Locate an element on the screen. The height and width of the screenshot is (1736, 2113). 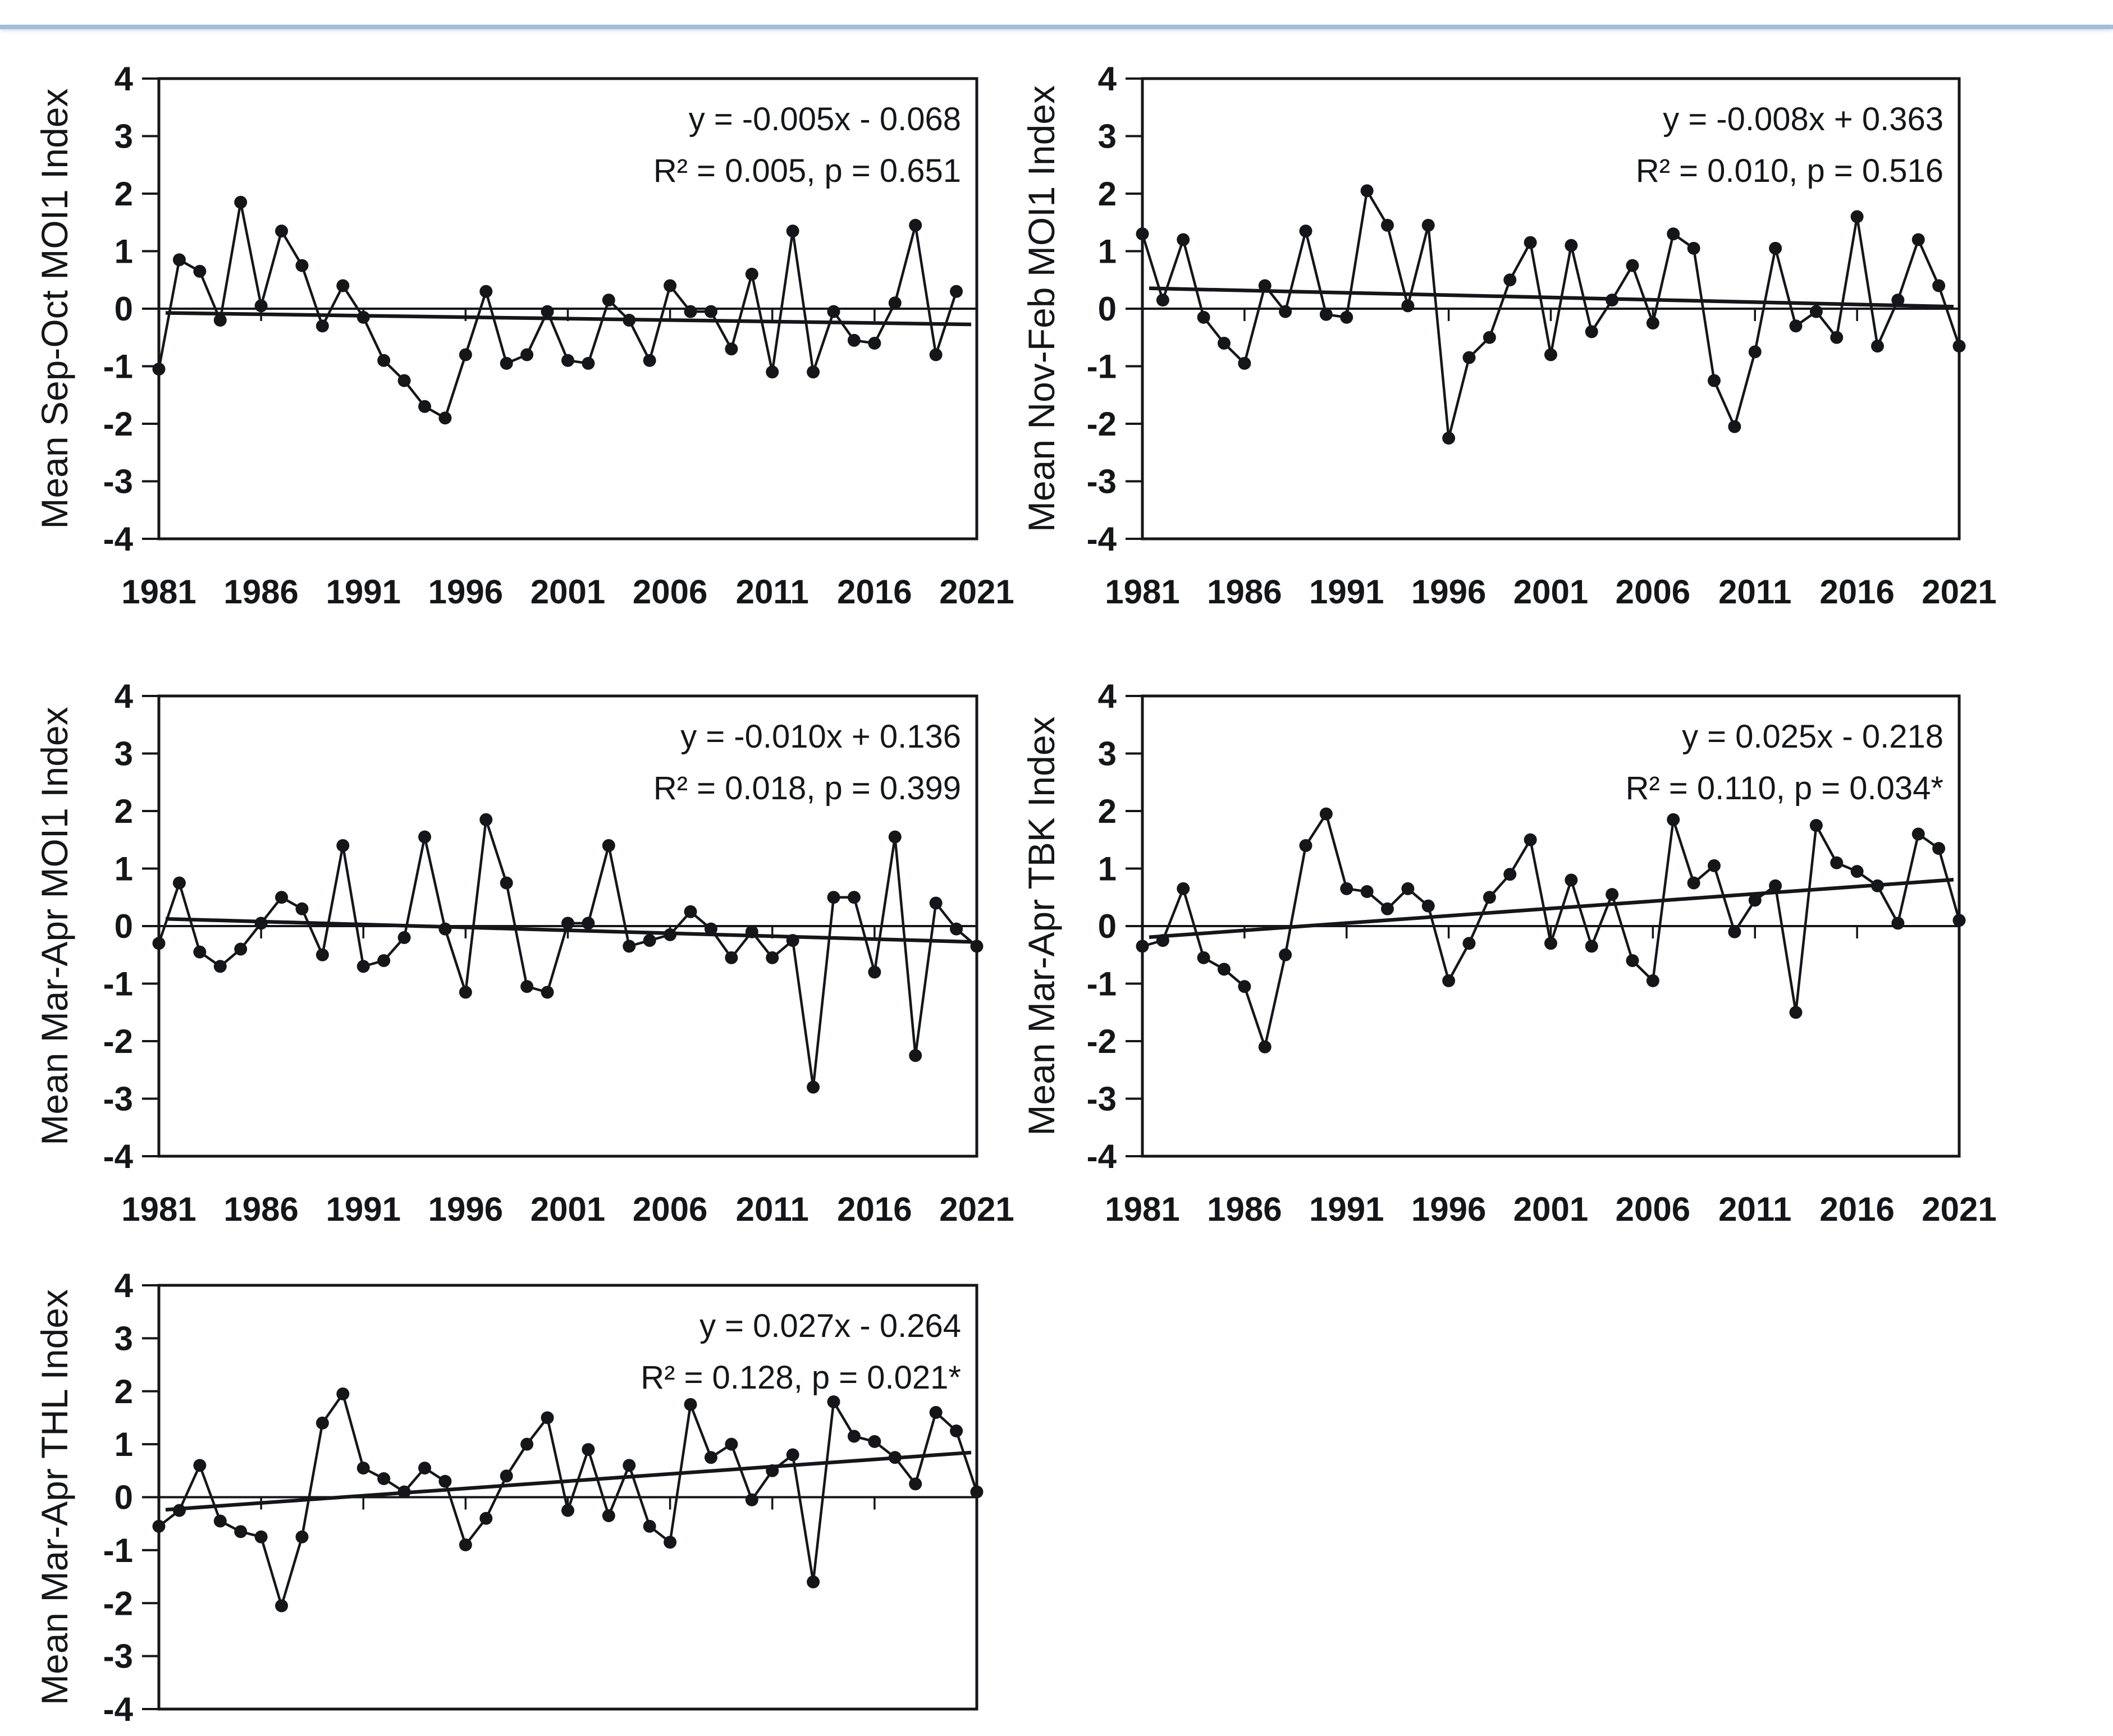
y-tick-label: -1 is located at coordinates (1102, 367).